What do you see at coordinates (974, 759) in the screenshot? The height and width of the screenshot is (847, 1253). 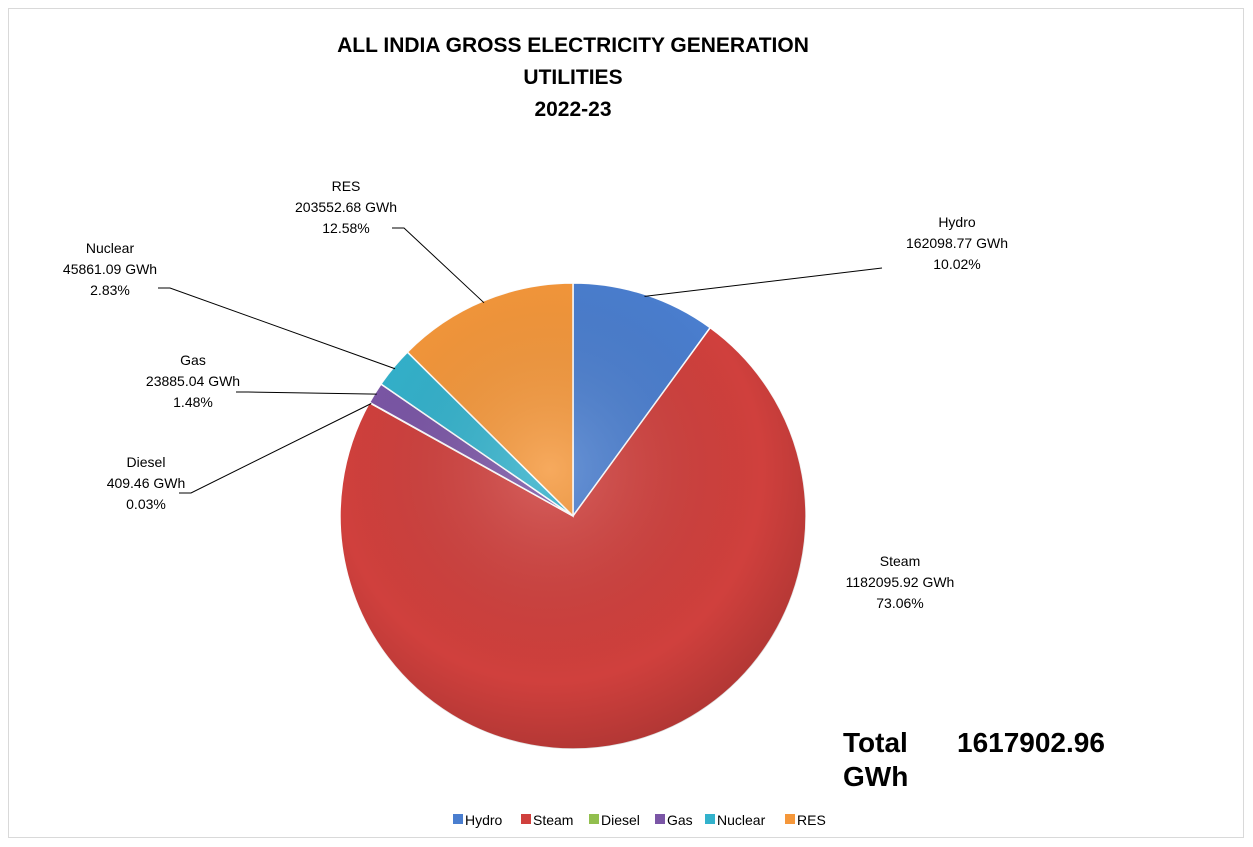 I see `total-annotation: Total 1617902.96 GWh` at bounding box center [974, 759].